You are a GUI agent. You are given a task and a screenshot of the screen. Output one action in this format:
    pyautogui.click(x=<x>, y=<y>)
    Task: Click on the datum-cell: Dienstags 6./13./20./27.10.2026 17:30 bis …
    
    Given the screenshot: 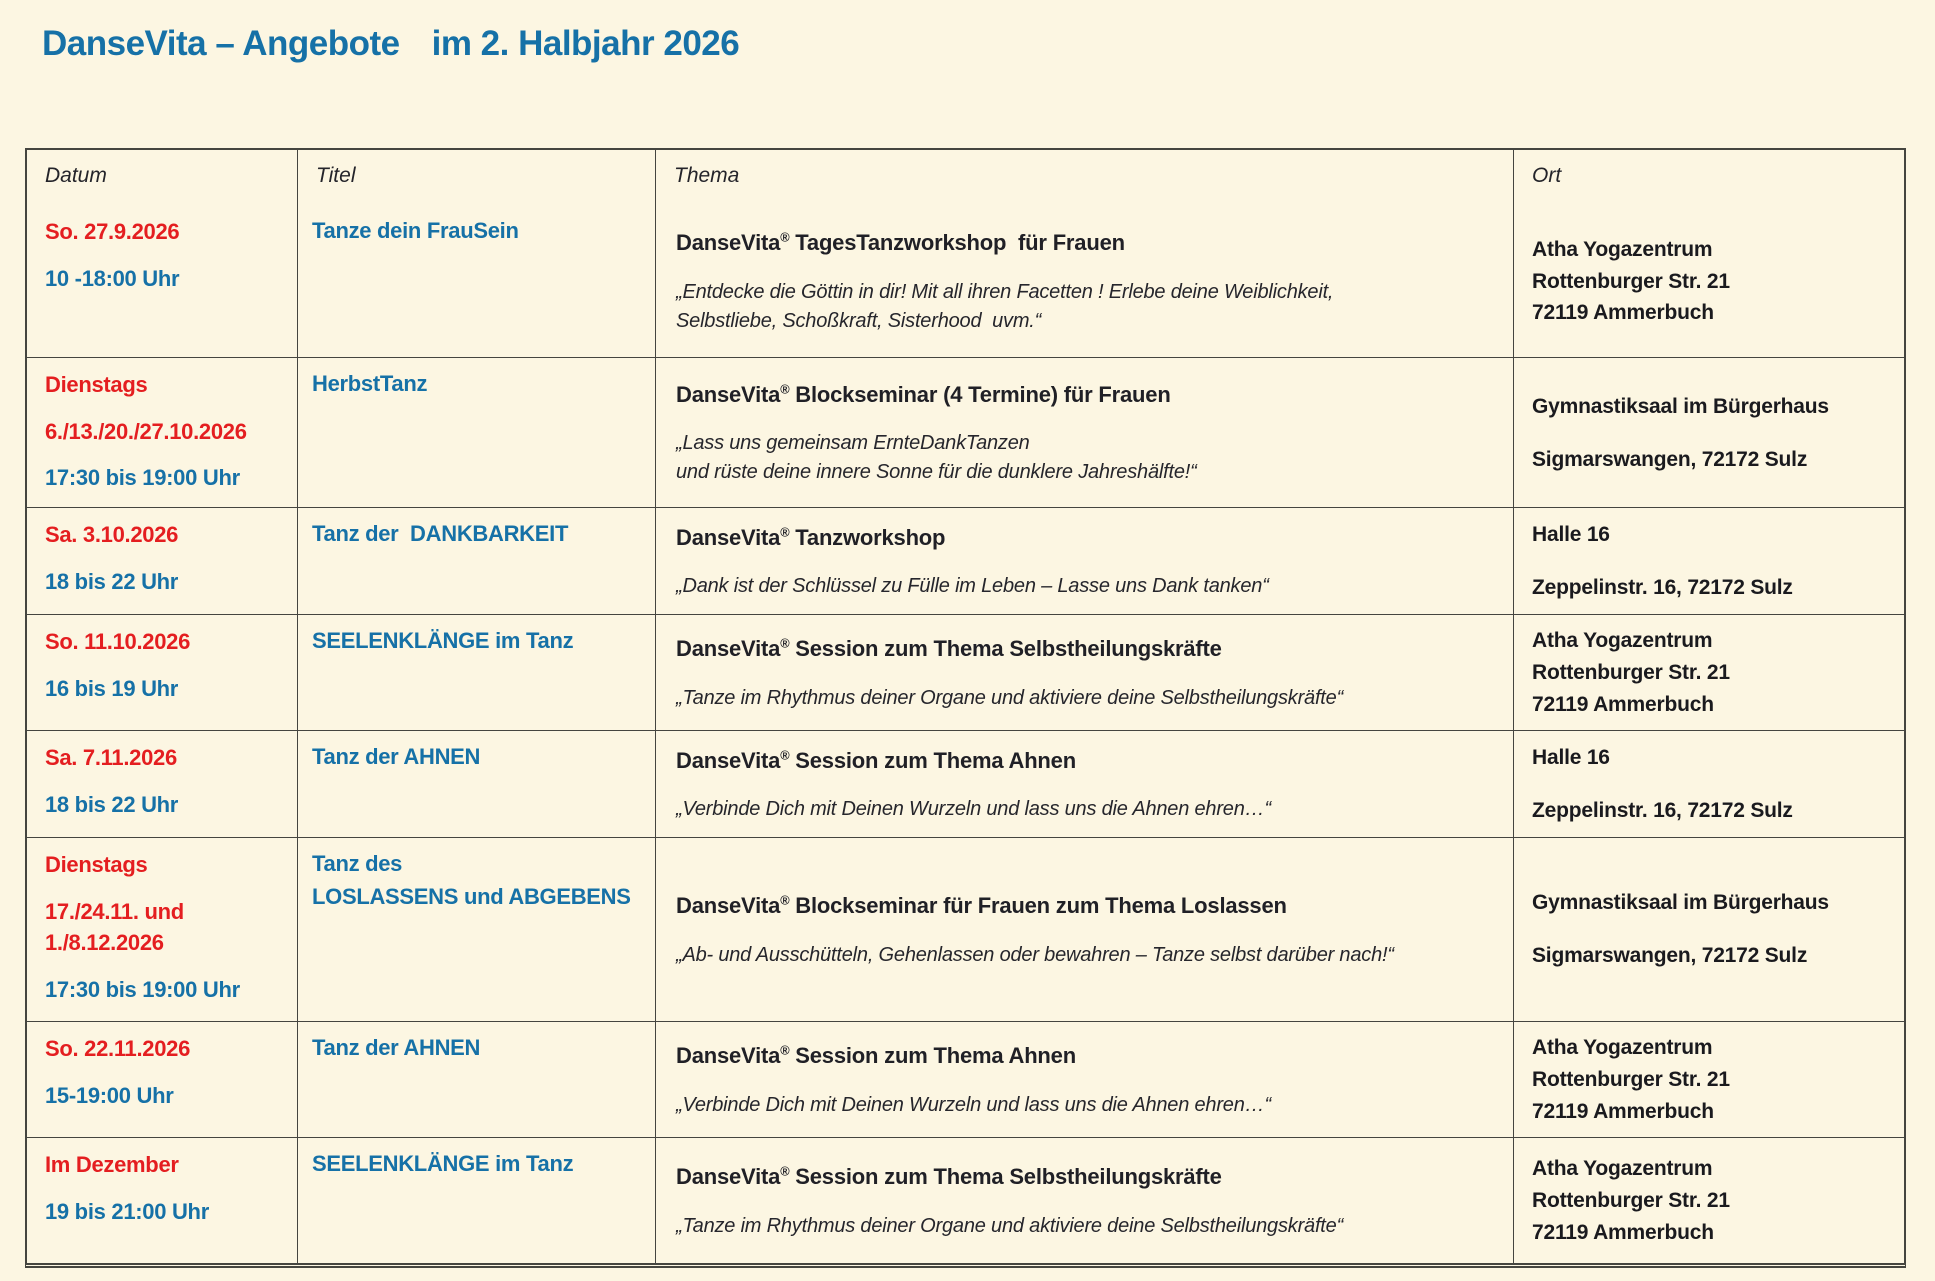 What is the action you would take?
    pyautogui.click(x=162, y=432)
    